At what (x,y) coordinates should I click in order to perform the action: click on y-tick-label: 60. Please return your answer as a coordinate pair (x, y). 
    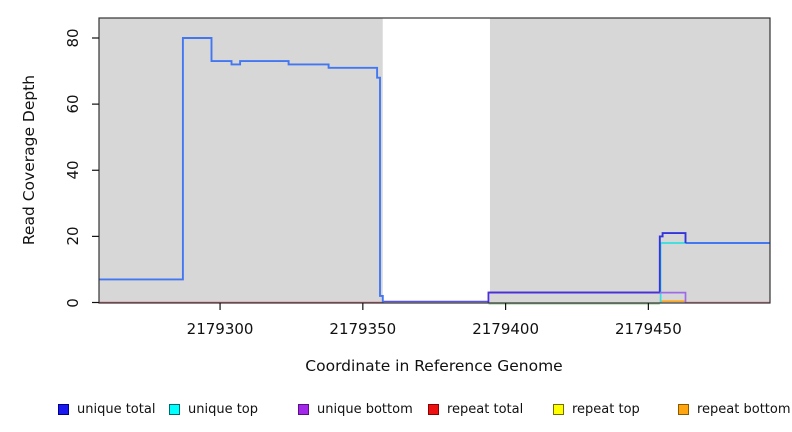
    Looking at the image, I should click on (73, 104).